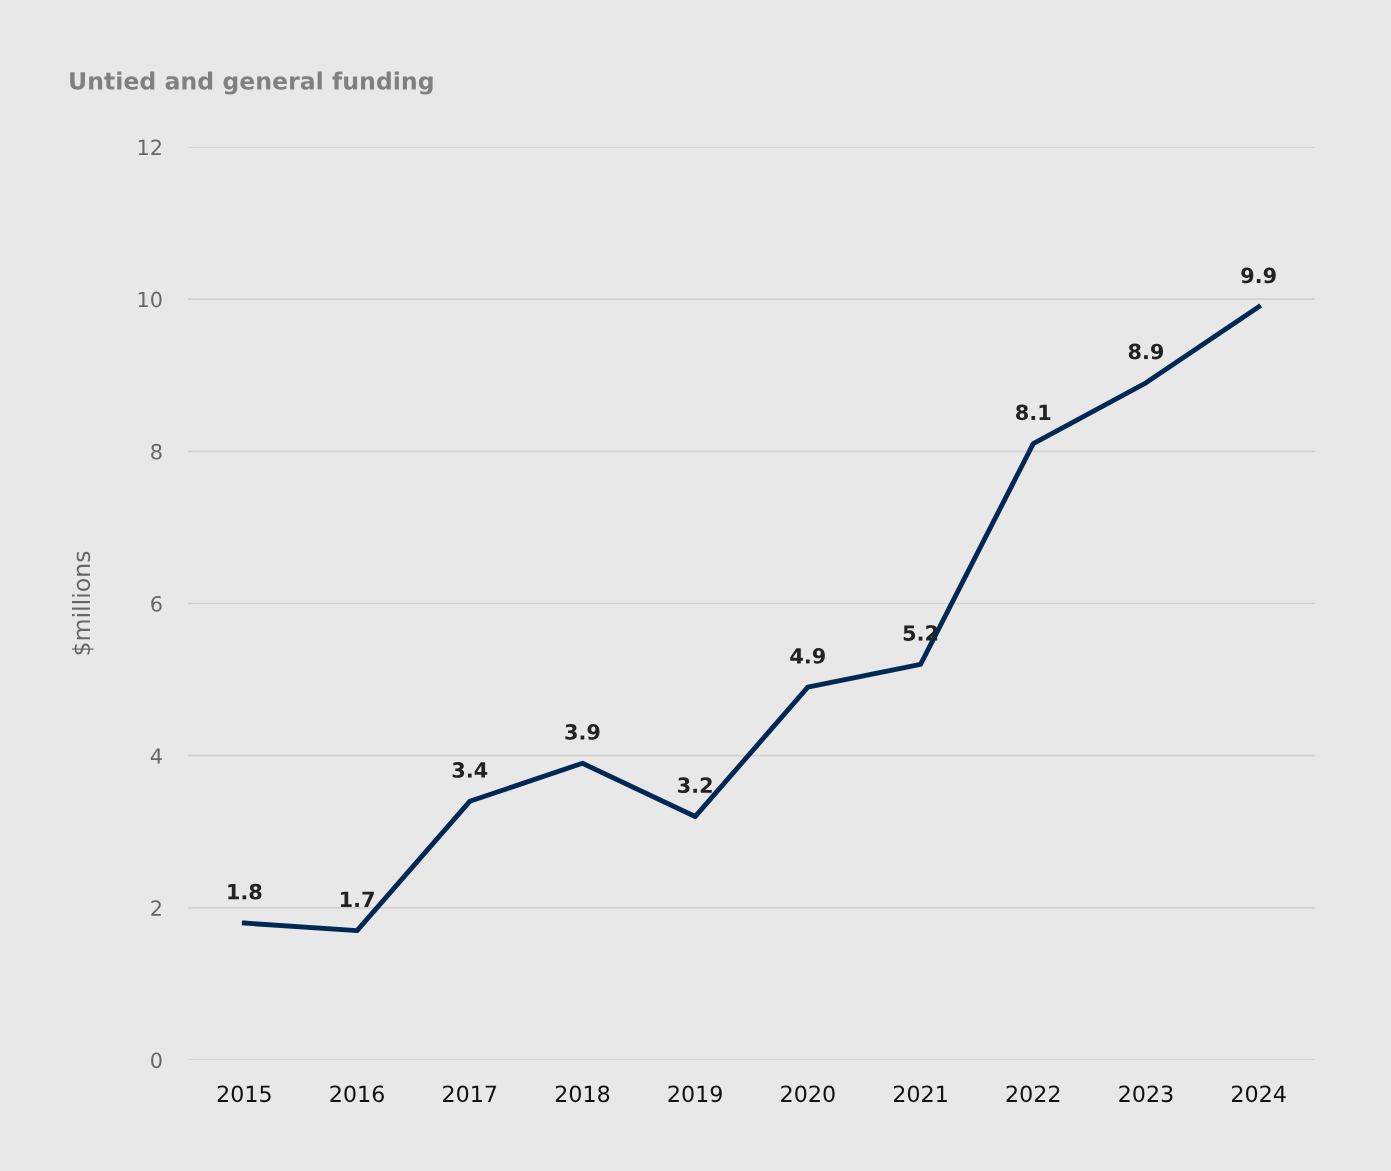 The height and width of the screenshot is (1171, 1391). What do you see at coordinates (149, 147) in the screenshot?
I see `y-tick-label: 12` at bounding box center [149, 147].